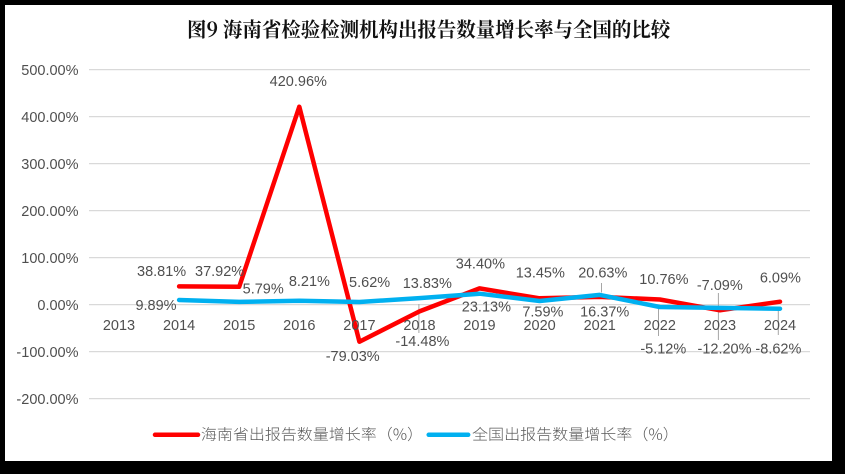  Describe the element at coordinates (219, 272) in the screenshot. I see `svg-text: 37.92%` at that location.